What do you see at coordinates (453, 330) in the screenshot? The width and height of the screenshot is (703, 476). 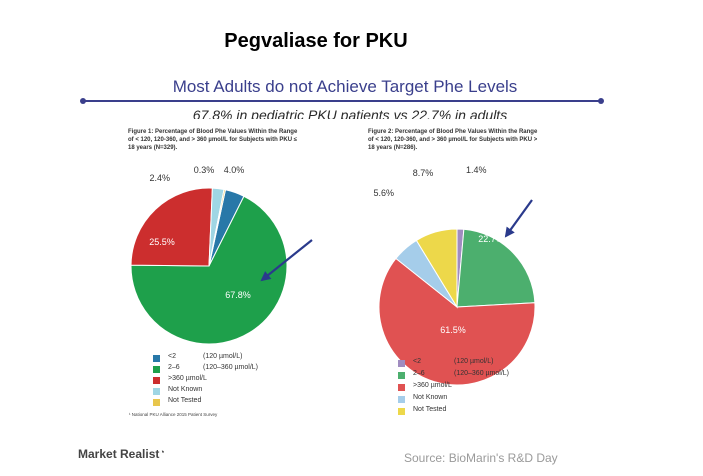 I see `pie-slice-label: 61.5%` at bounding box center [453, 330].